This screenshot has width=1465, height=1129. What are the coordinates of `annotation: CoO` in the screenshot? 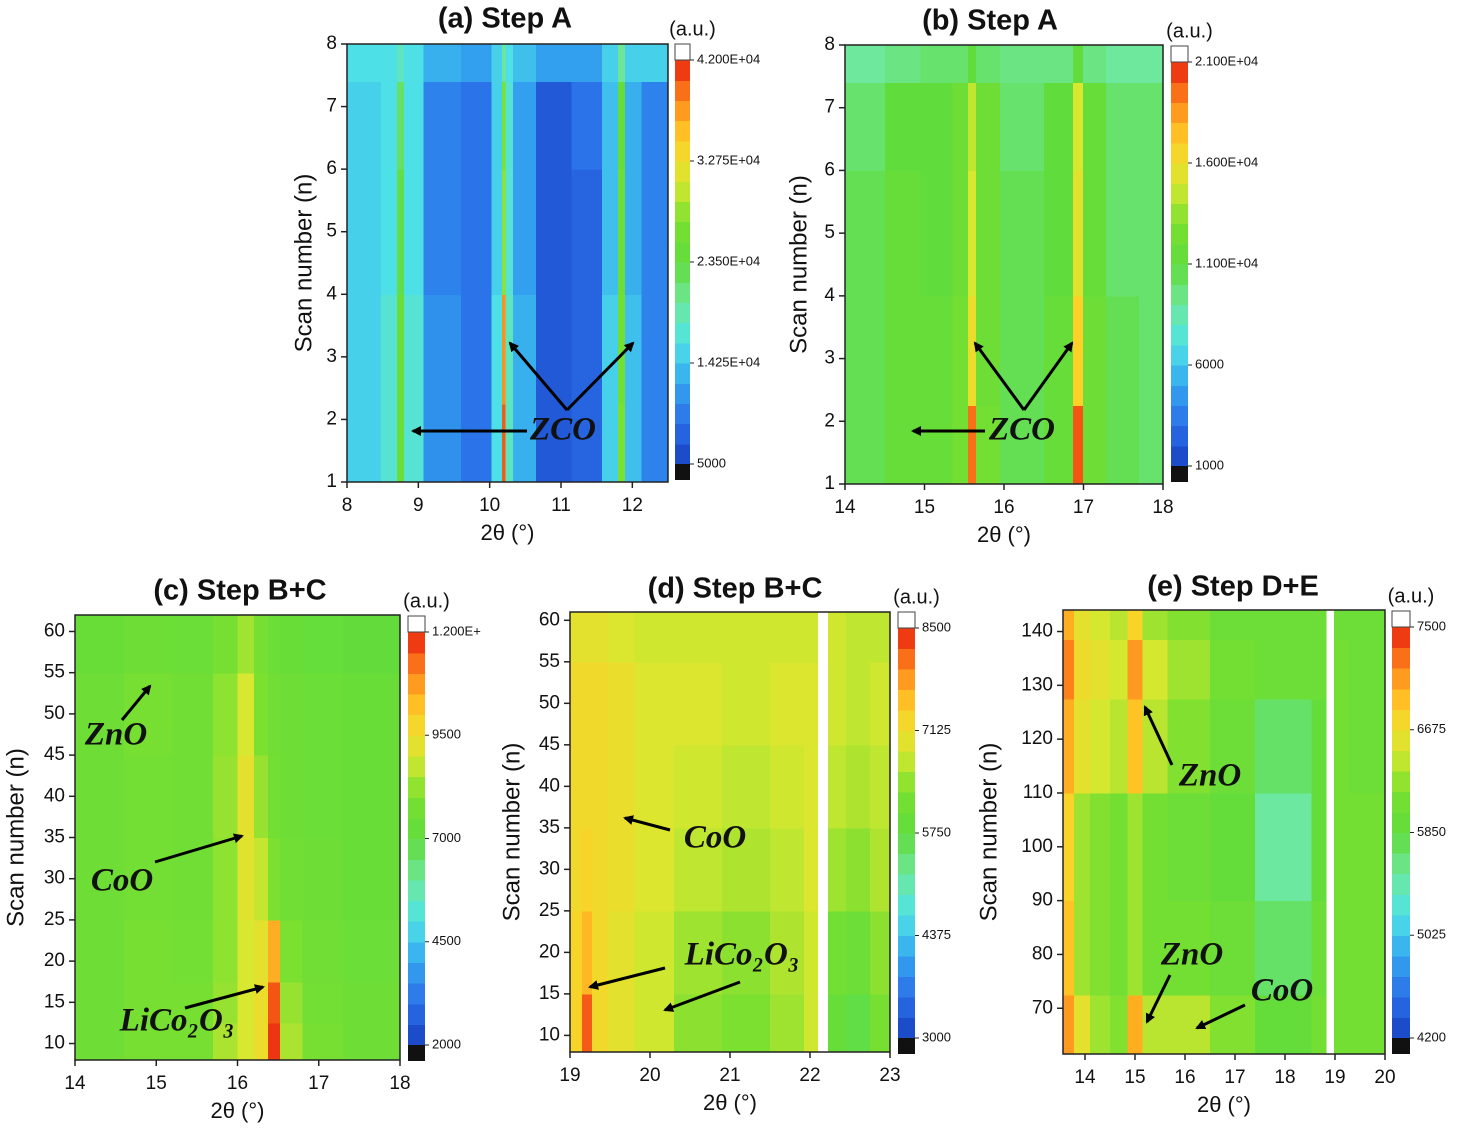 It's located at (715, 838).